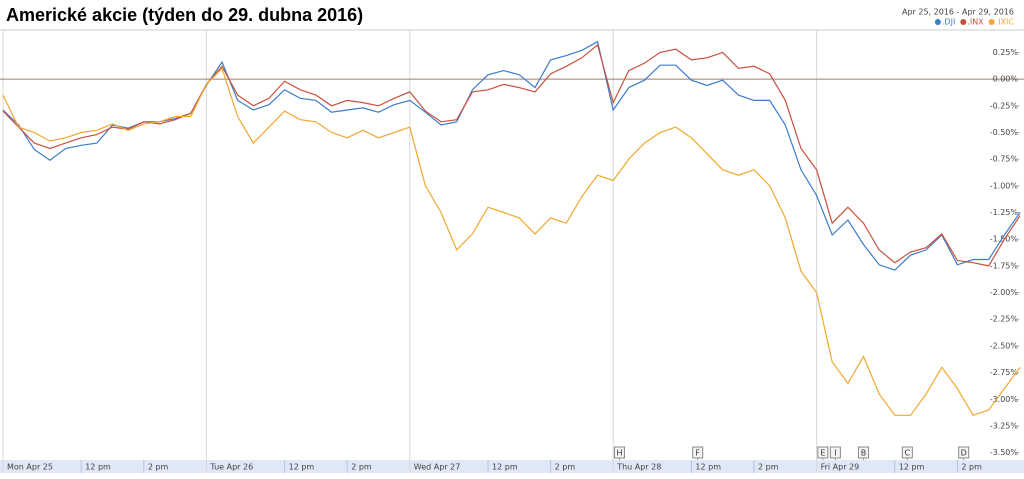 The height and width of the screenshot is (479, 1024). I want to click on y-tick-label: -0.50%, so click(1004, 132).